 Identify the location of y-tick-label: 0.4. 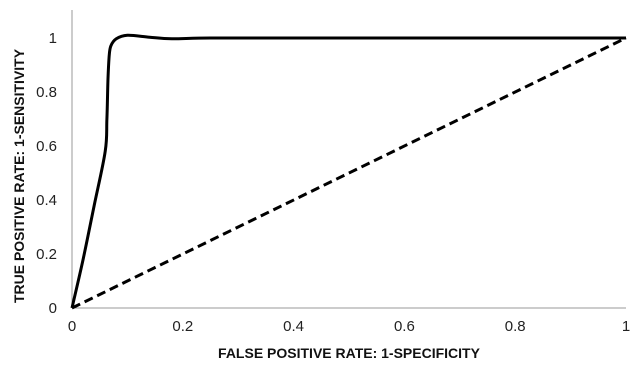
(46, 200).